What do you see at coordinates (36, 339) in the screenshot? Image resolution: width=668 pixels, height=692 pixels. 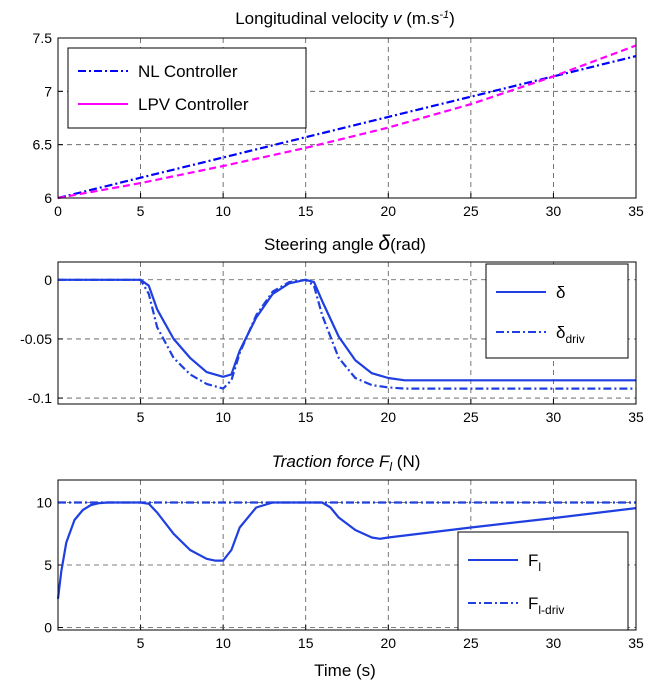 I see `y-tick-label: -0.05` at bounding box center [36, 339].